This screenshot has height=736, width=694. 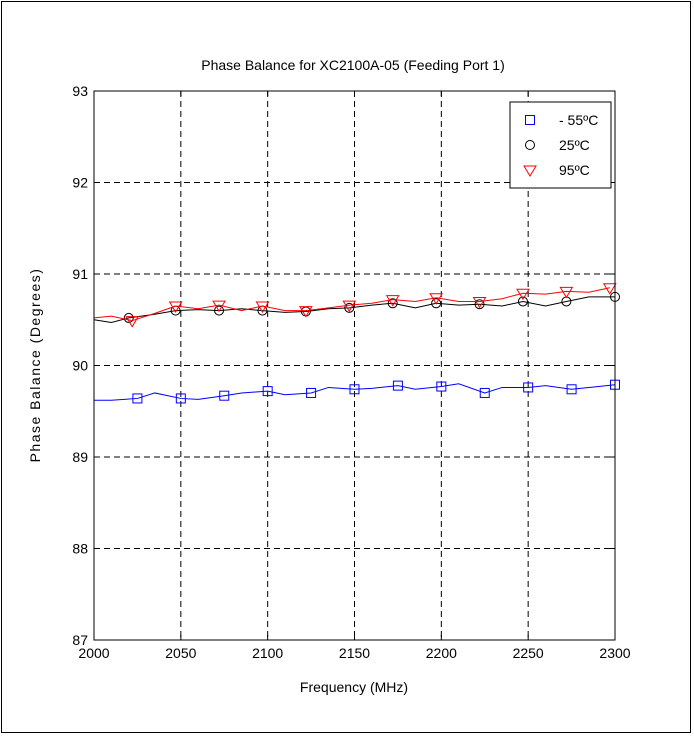 I want to click on legend-label: 95ºC, so click(x=574, y=170).